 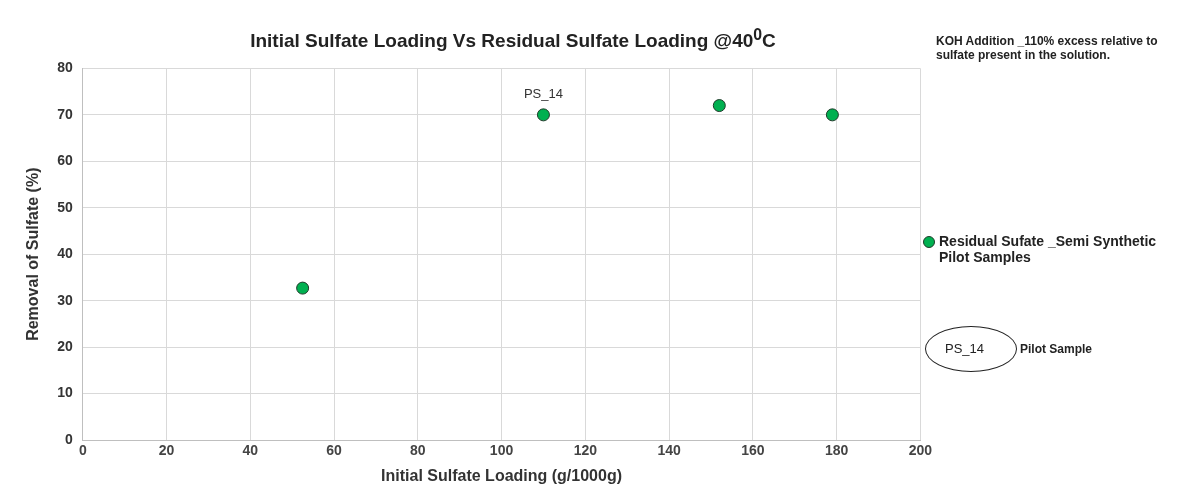 What do you see at coordinates (68, 438) in the screenshot?
I see `y-tick-label: 0` at bounding box center [68, 438].